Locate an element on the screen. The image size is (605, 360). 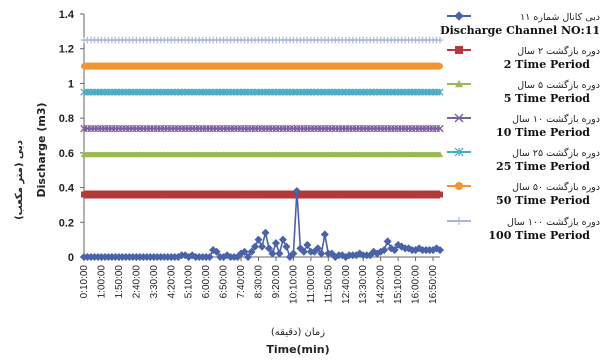
x-tick-label: 14:20:00 is located at coordinates (381, 284).